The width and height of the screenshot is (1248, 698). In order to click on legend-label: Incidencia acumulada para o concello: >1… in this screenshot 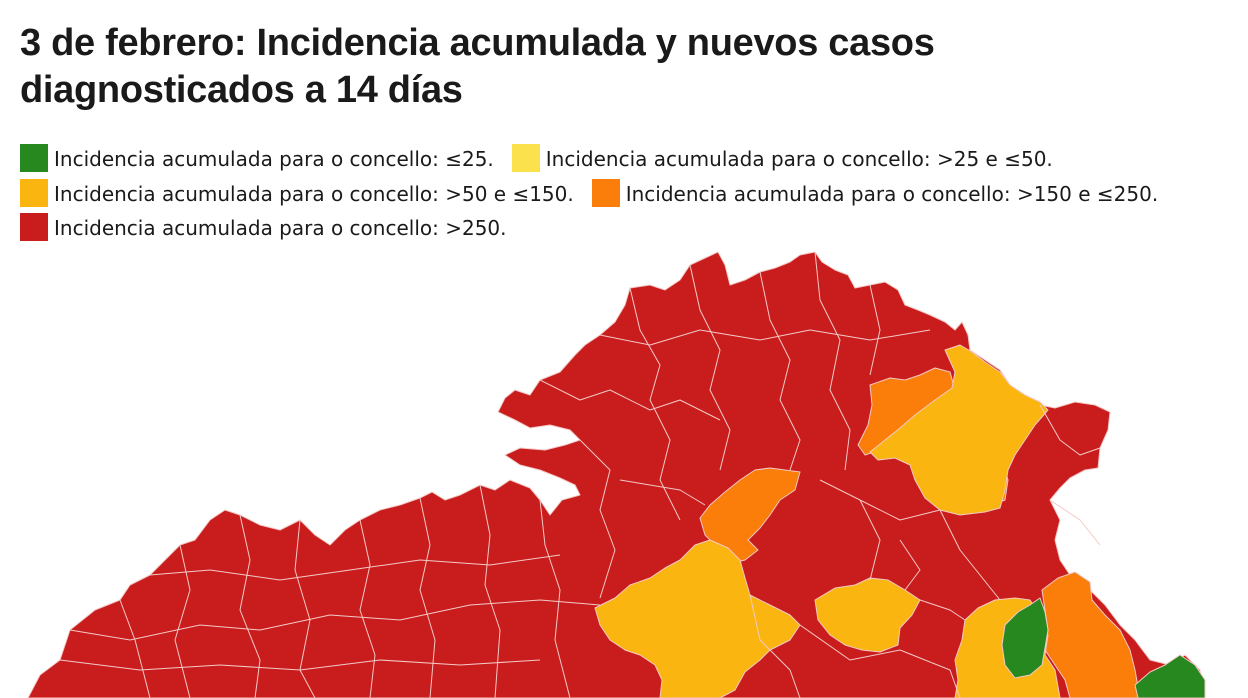, I will do `click(892, 193)`.